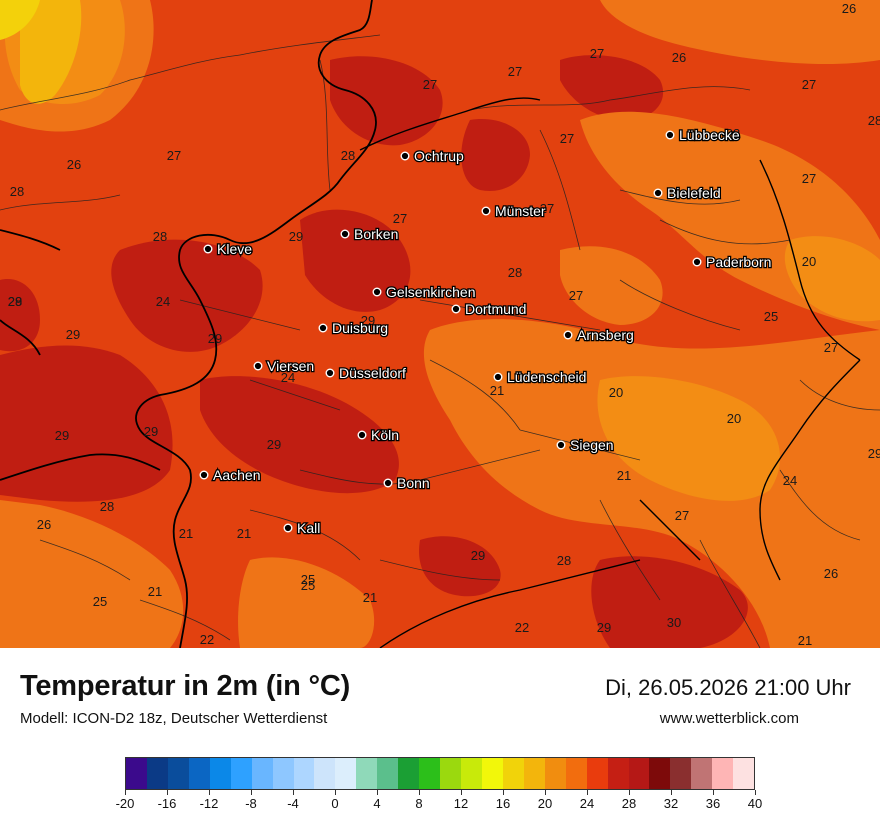 The image size is (880, 830). I want to click on city-label: Siegen, so click(592, 445).